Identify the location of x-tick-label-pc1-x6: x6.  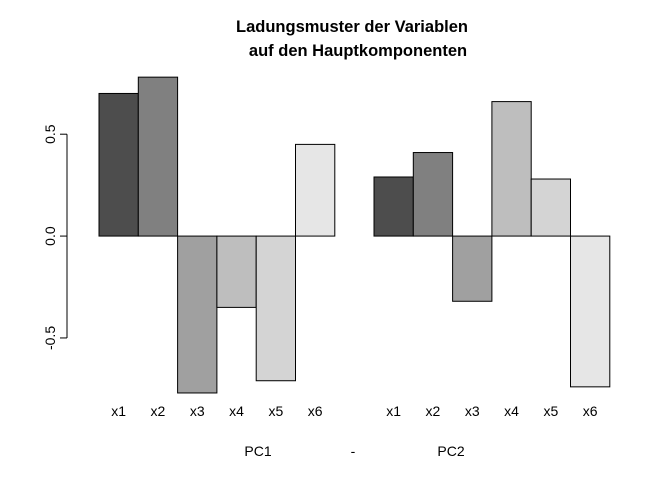
(315, 411).